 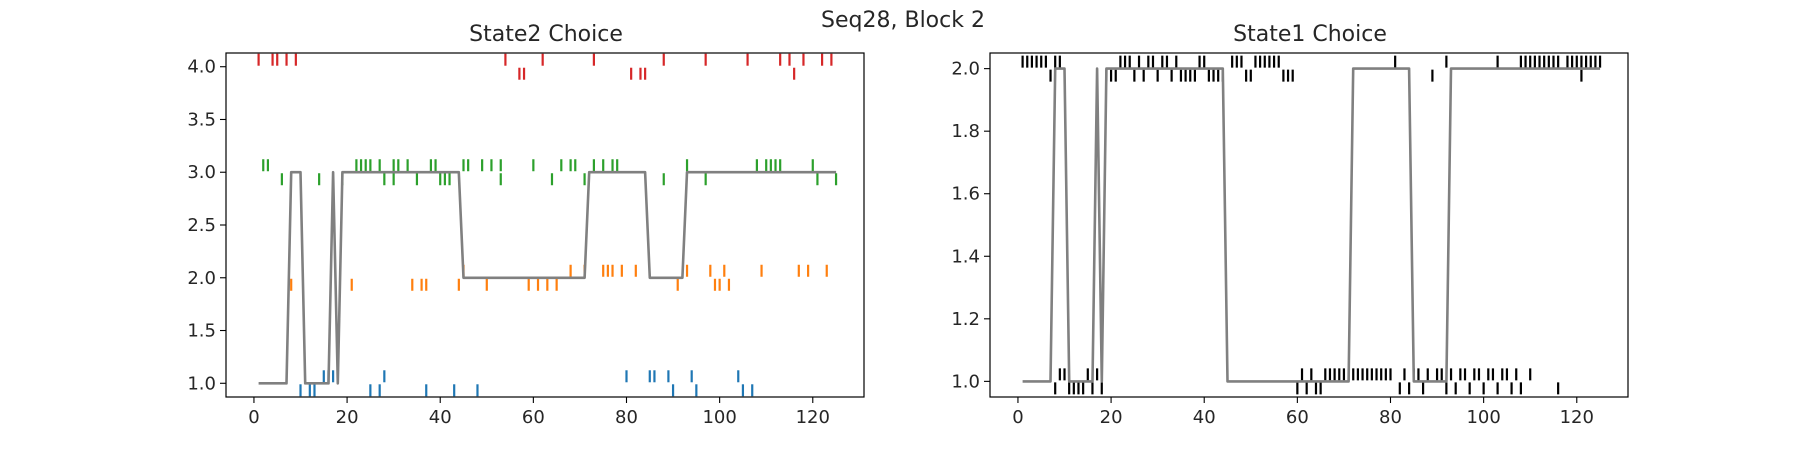 I want to click on y-tick-label: 1.4, so click(x=965, y=256).